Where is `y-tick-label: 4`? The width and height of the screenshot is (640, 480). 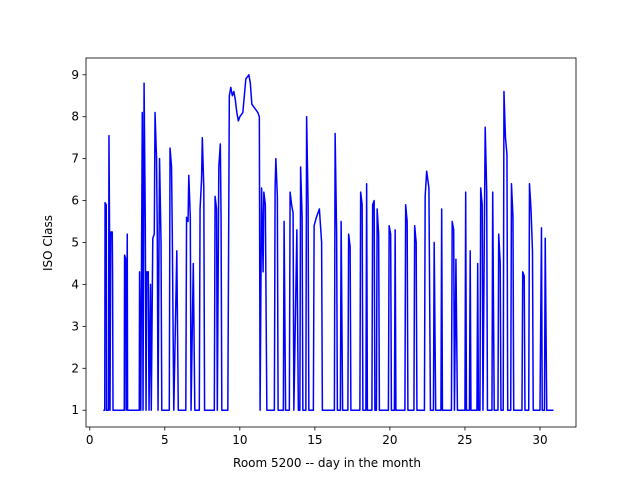 y-tick-label: 4 is located at coordinates (75, 284).